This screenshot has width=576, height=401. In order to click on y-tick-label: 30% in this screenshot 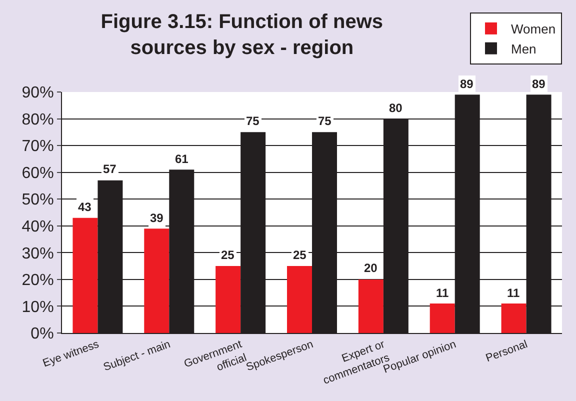, I will do `click(38, 253)`.